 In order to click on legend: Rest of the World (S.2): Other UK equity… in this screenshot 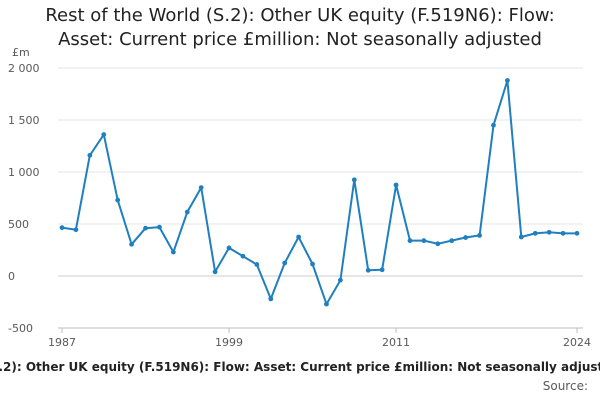, I will do `click(300, 370)`.